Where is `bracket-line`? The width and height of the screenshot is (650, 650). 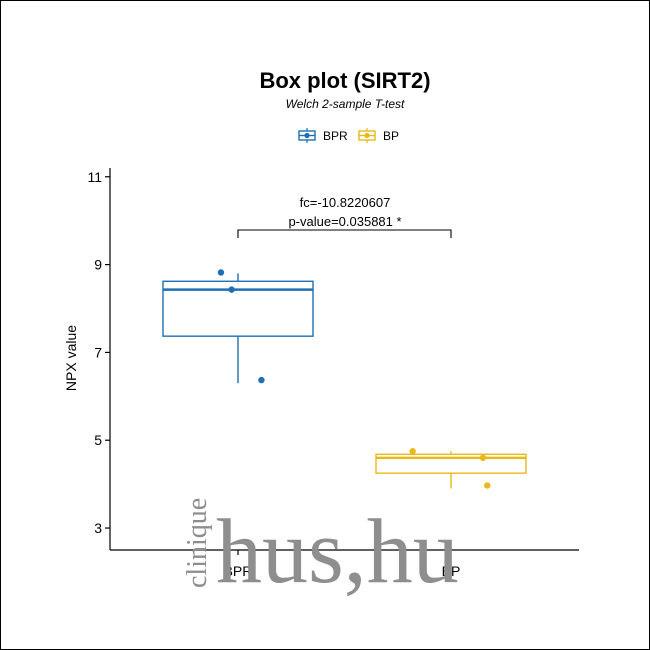 bracket-line is located at coordinates (344, 233).